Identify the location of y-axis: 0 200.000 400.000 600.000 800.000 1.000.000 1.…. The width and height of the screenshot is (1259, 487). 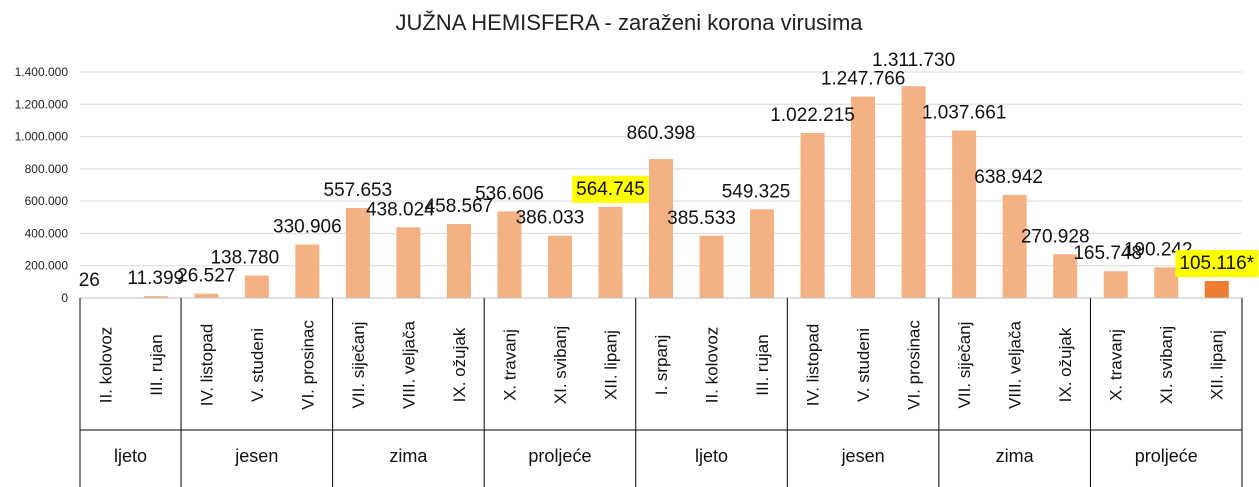
(42, 185).